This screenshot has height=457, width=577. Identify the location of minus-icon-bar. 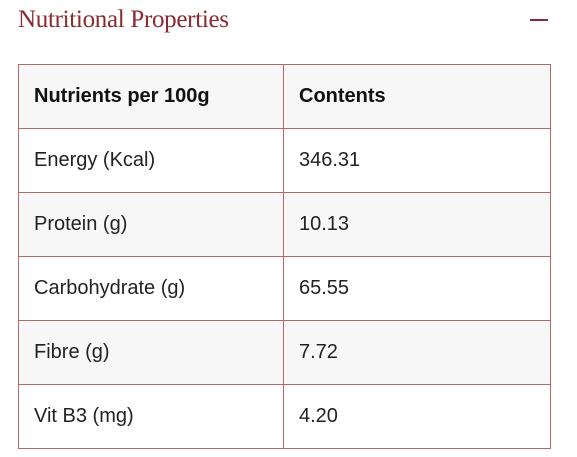
(539, 20).